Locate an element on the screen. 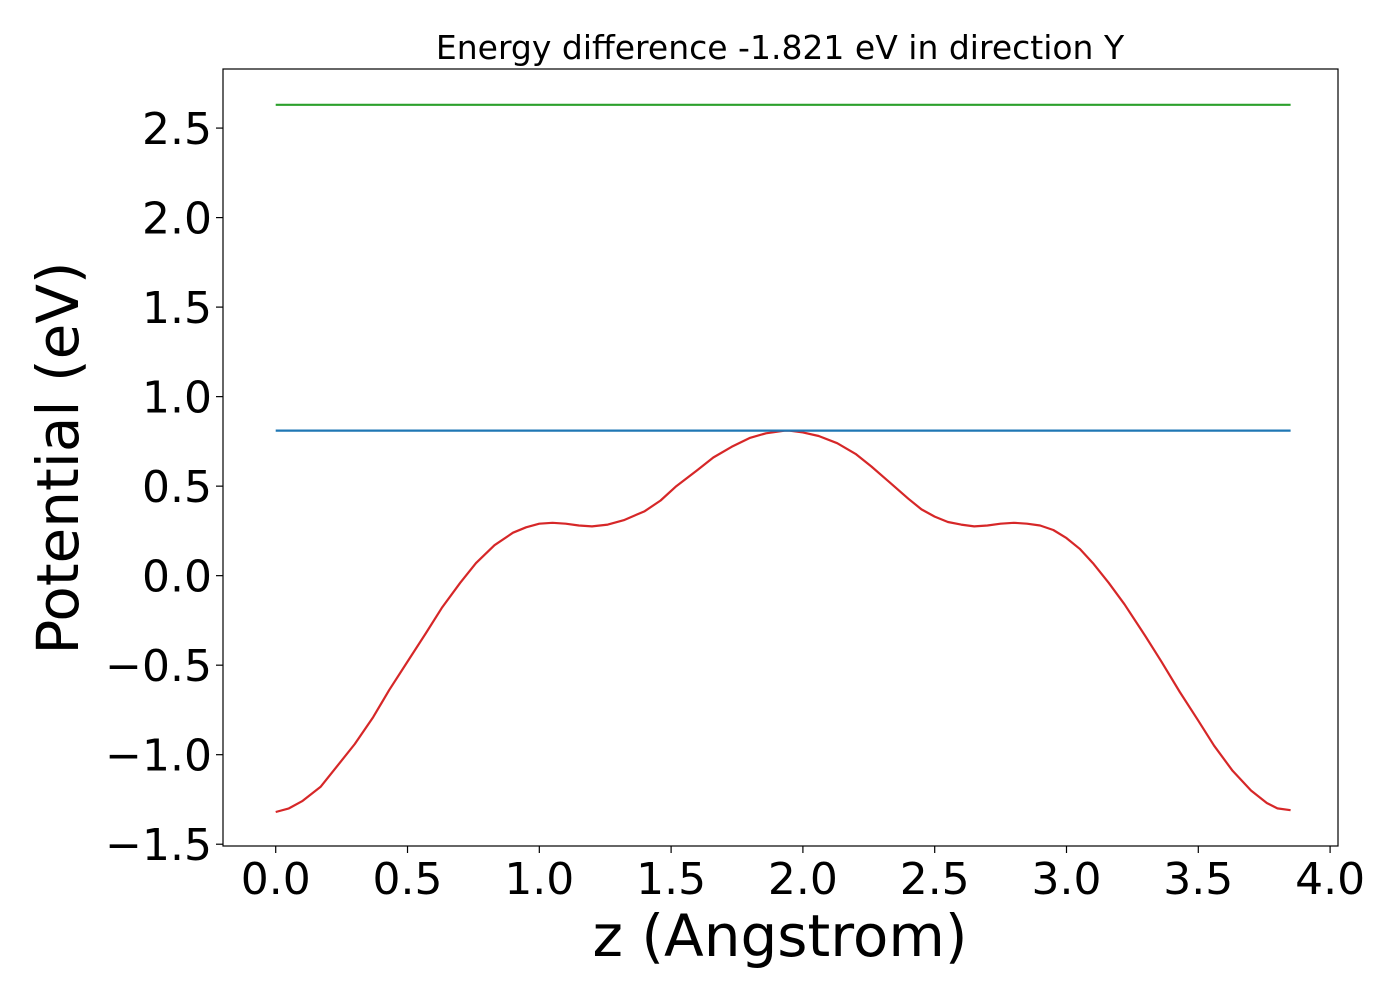 This screenshot has width=1400, height=1000. y-axis-label: Potential (eV) is located at coordinates (58, 457).